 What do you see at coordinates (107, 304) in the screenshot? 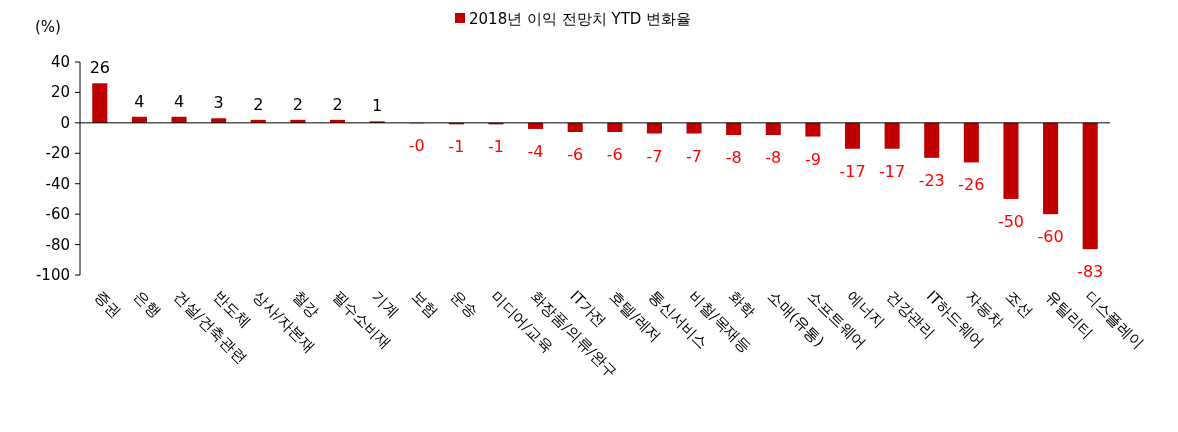
I see `x-tick-label: 증권` at bounding box center [107, 304].